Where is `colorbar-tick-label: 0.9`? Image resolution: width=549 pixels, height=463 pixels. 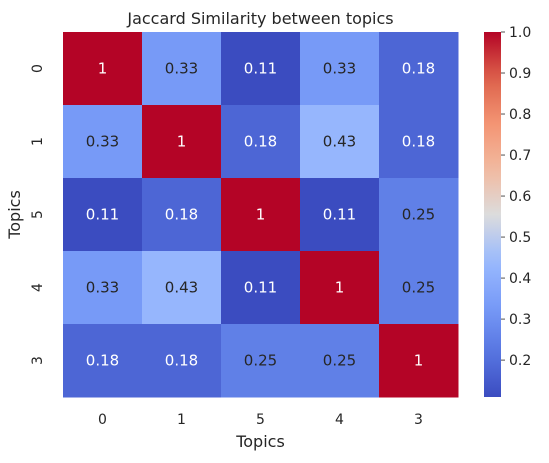
colorbar-tick-label: 0.9 is located at coordinates (520, 74).